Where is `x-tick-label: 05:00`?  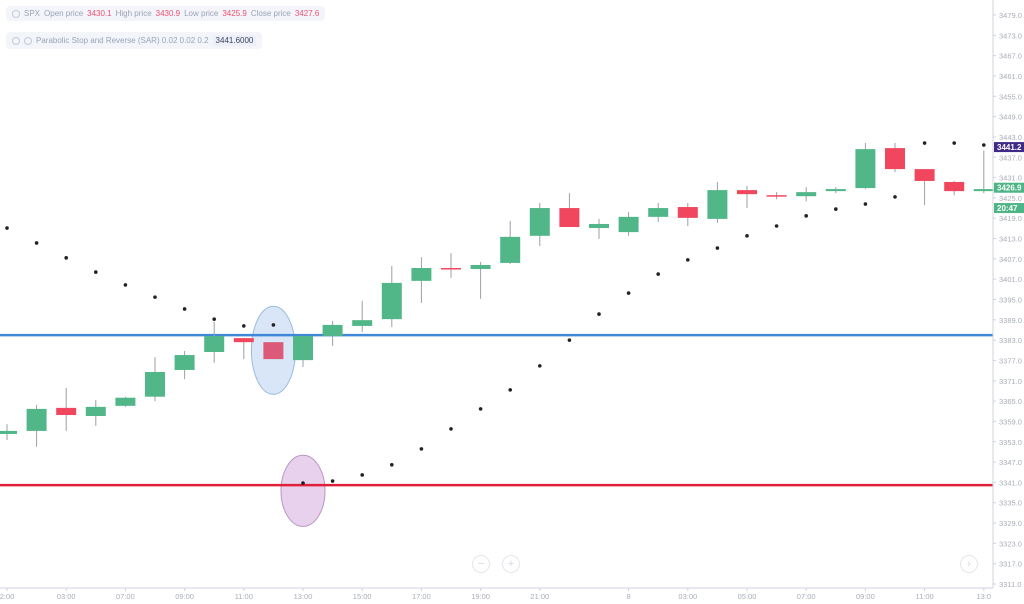
x-tick-label: 05:00 is located at coordinates (747, 596).